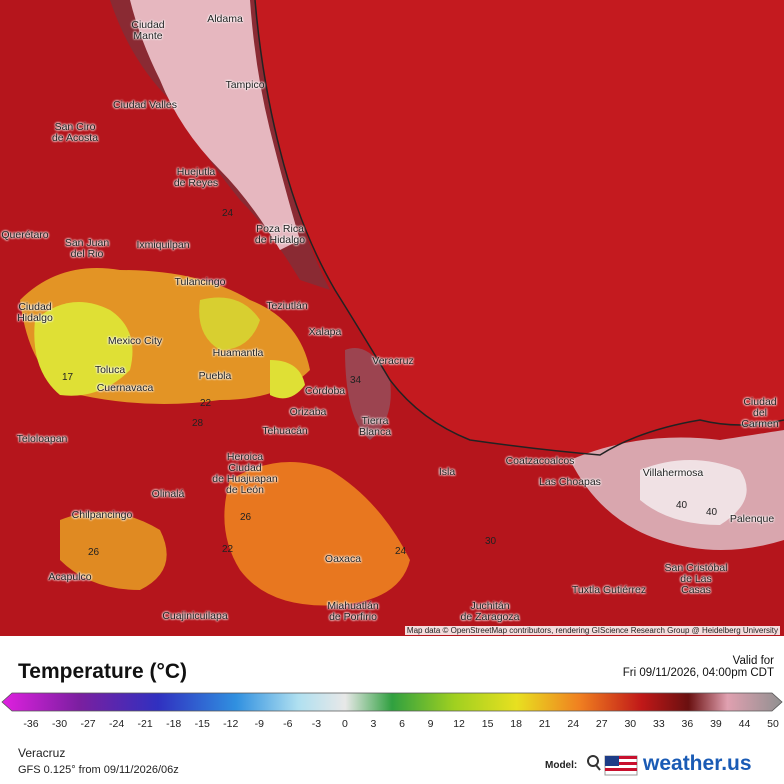  Describe the element at coordinates (630, 724) in the screenshot. I see `scale-tick-label: 30` at that location.